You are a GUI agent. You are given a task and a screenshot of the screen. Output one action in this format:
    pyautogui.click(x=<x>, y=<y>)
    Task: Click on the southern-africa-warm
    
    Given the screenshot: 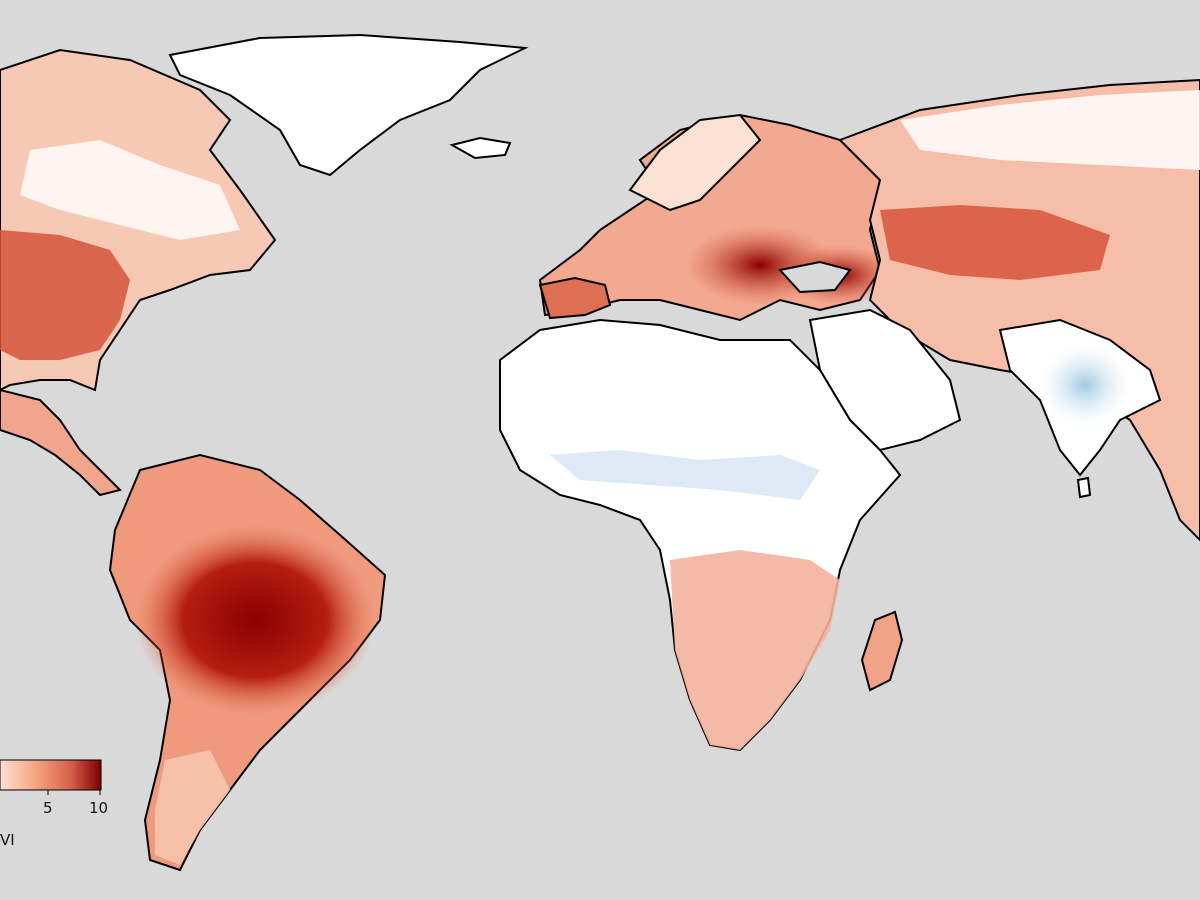 What is the action you would take?
    pyautogui.click(x=755, y=650)
    